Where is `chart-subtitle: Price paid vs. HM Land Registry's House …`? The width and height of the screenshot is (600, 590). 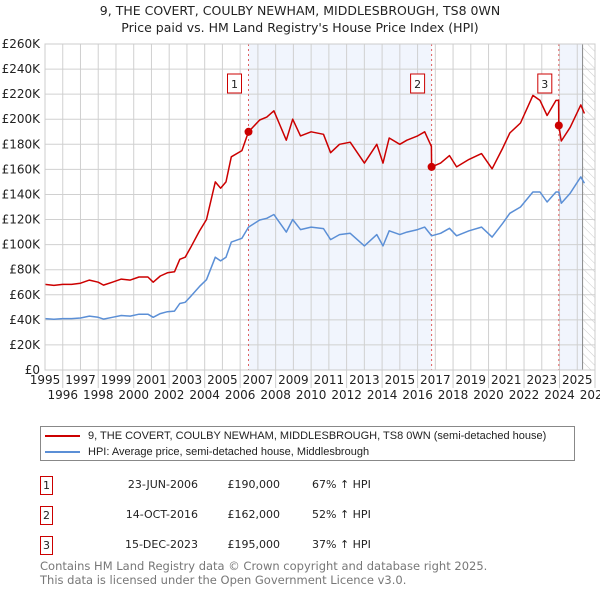
chart-subtitle: Price paid vs. HM Land Registry's House … is located at coordinates (300, 27).